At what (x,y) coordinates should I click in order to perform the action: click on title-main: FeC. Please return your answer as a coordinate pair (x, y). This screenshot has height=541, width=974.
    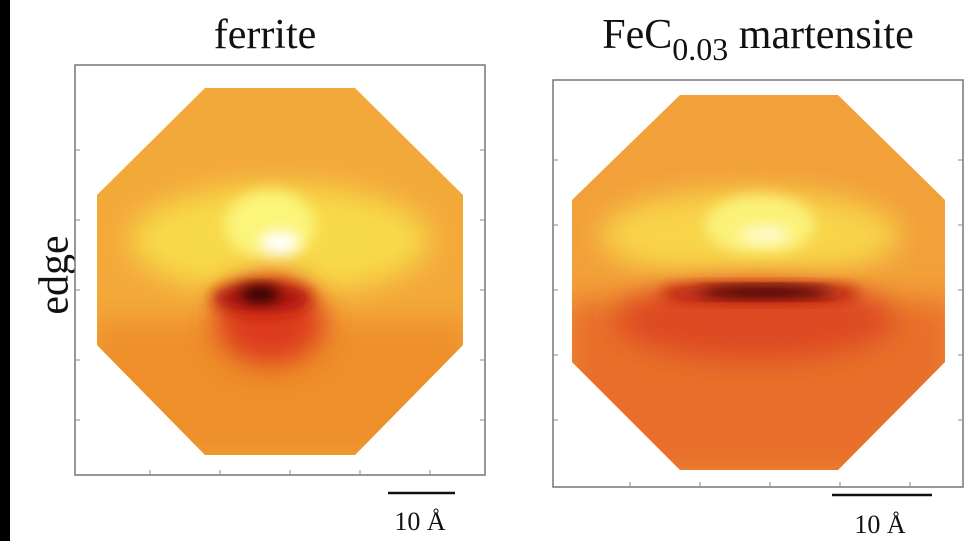
    Looking at the image, I should click on (637, 35).